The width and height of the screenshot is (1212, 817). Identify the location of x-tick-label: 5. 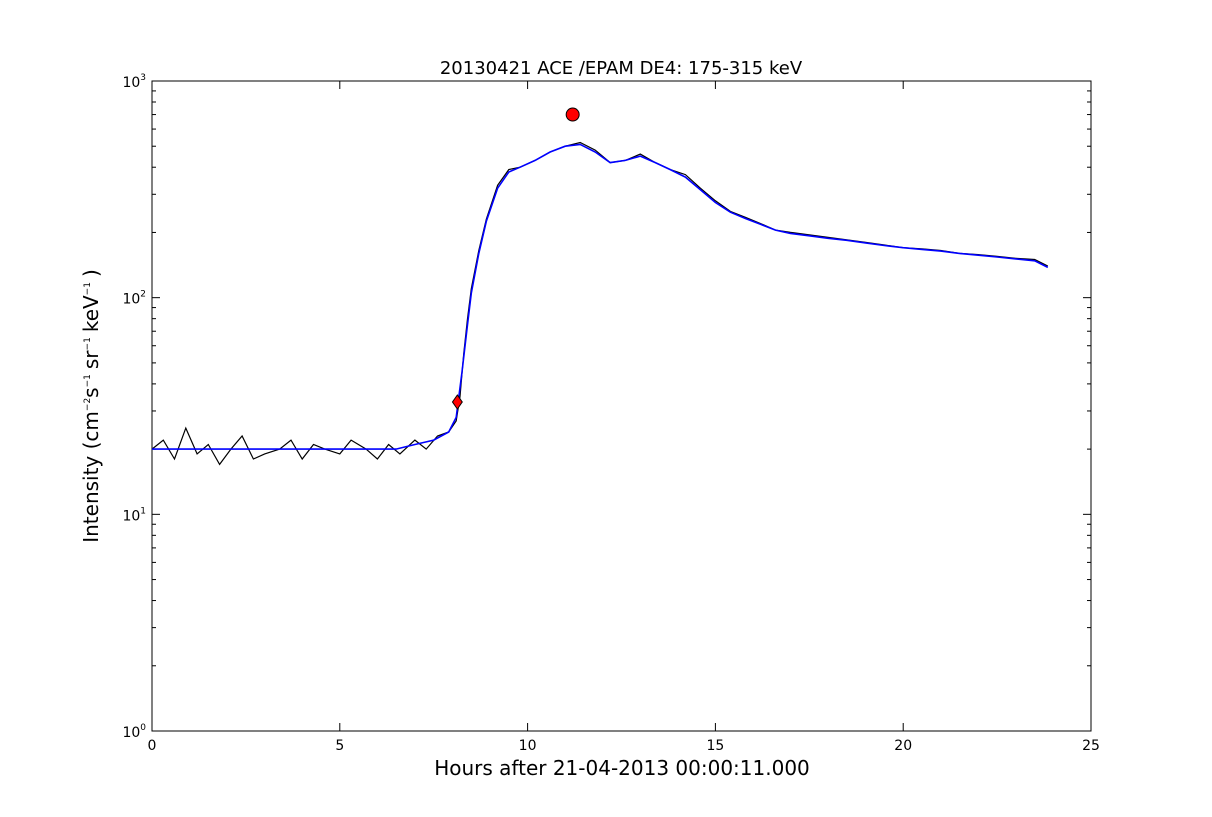
(339, 746).